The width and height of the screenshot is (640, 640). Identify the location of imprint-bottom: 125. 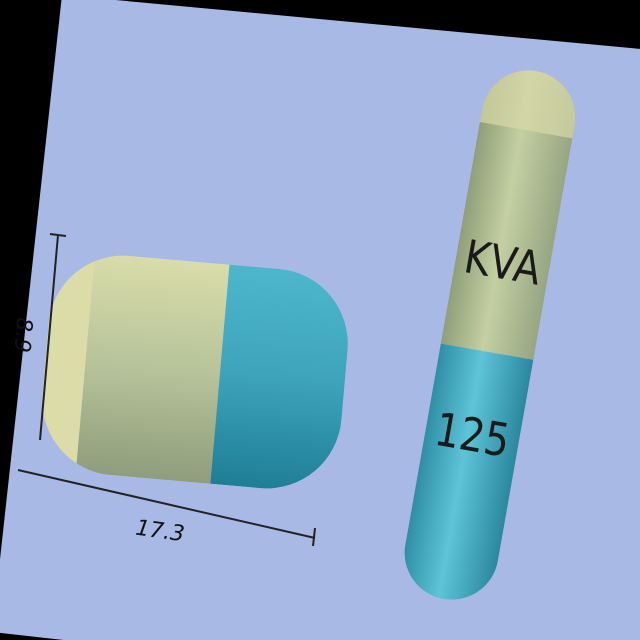
(472, 436).